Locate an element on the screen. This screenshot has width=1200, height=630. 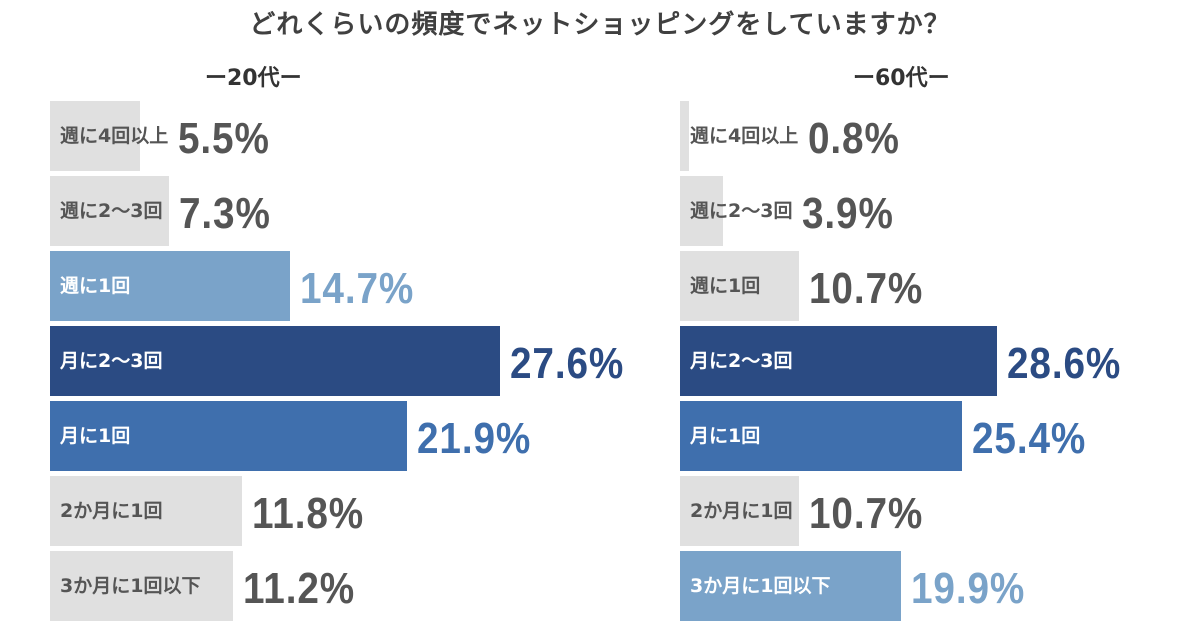
category-label-chart-0-row-6: 3か月に1回以下 is located at coordinates (130, 586).